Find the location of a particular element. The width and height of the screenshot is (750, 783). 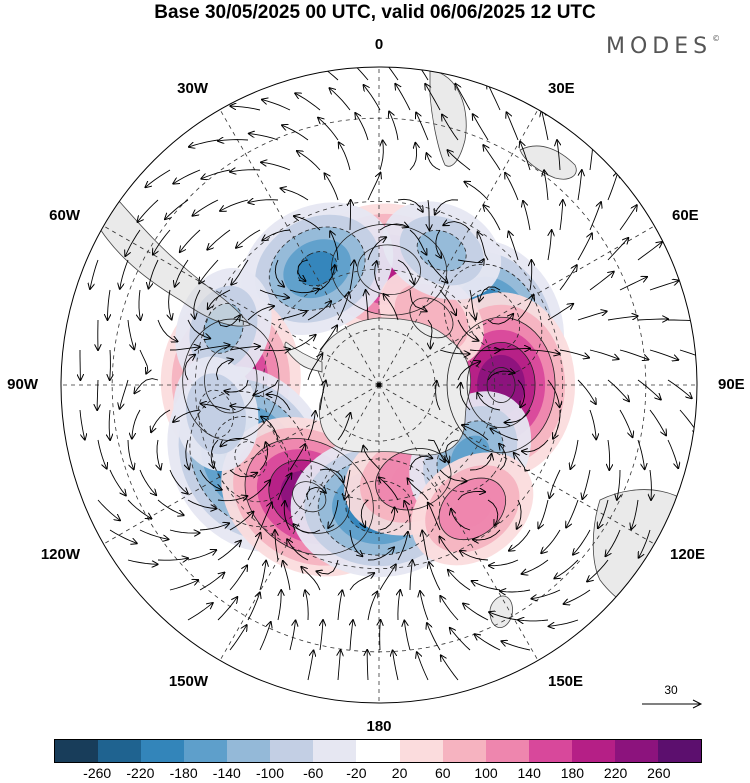

colorbar-tick-label: -60 is located at coordinates (313, 773).